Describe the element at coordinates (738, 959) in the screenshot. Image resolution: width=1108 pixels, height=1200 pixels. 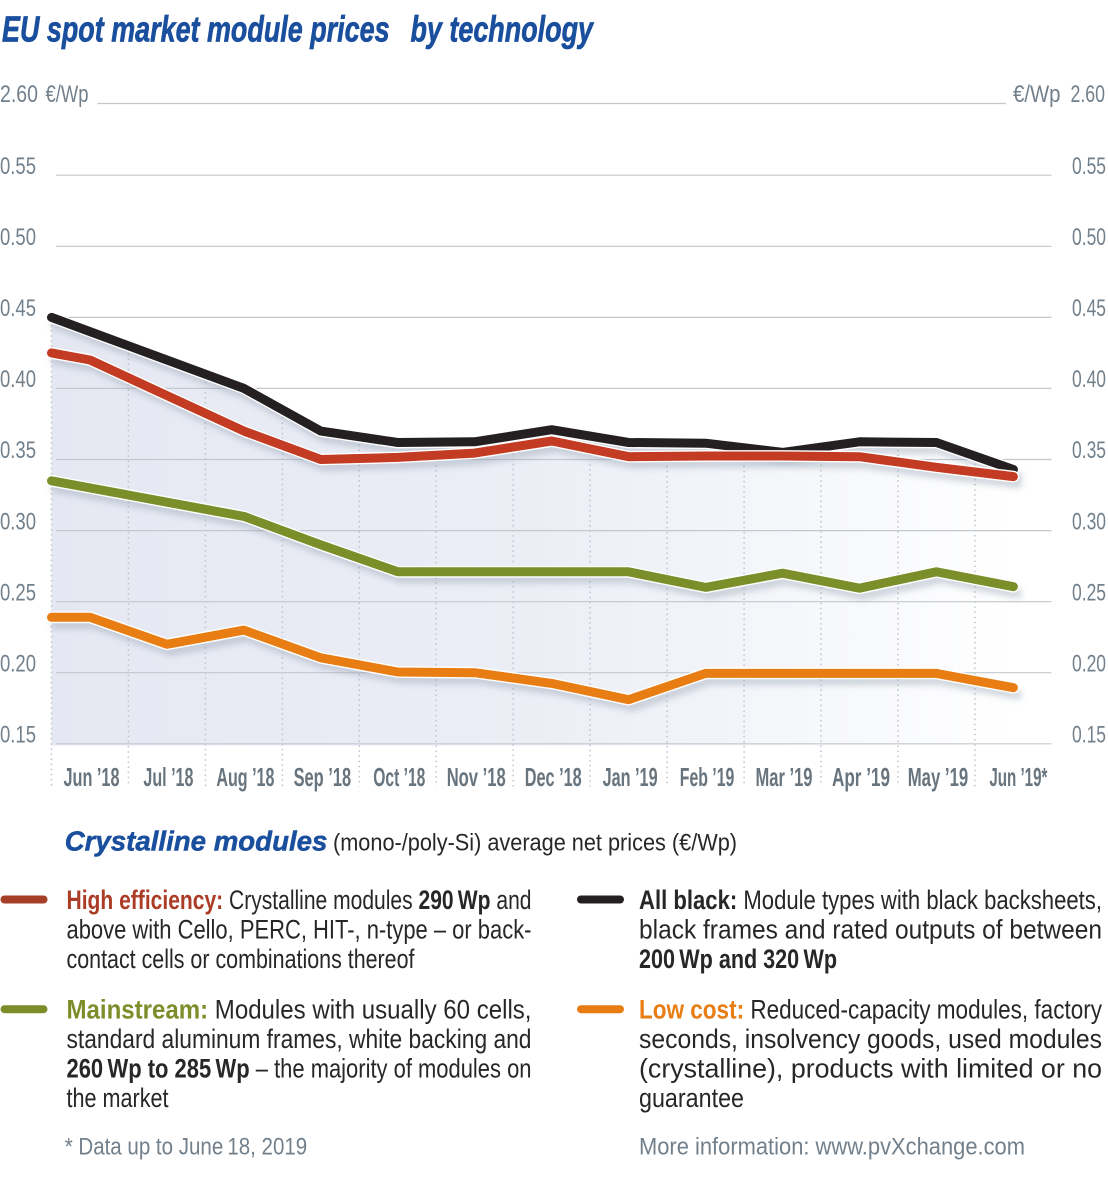
I see `svg-text: 200 Wp and 320 Wp` at that location.